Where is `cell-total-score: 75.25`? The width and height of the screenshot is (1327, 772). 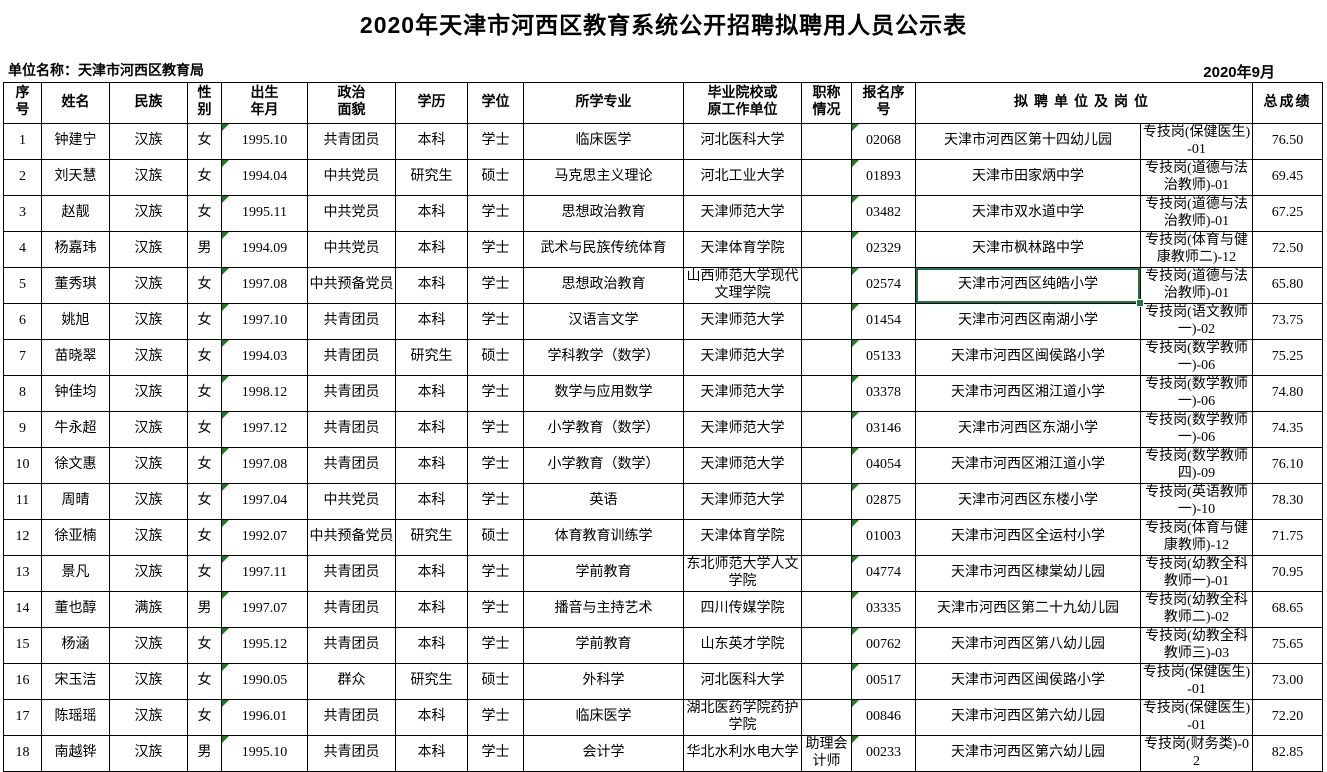
cell-total-score: 75.25 is located at coordinates (1287, 357).